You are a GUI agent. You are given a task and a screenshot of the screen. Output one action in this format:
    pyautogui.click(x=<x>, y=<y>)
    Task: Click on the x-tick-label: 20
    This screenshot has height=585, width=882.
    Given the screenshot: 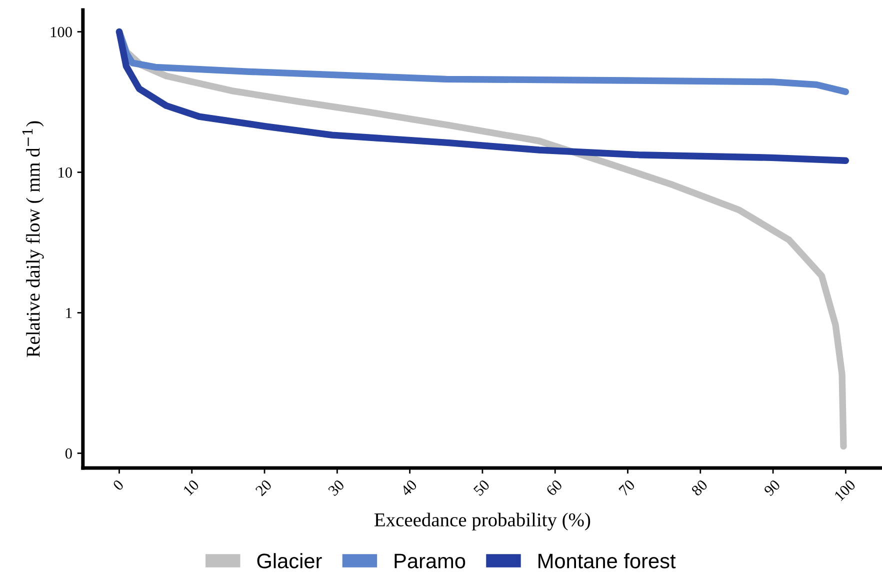 What is the action you would take?
    pyautogui.click(x=263, y=487)
    